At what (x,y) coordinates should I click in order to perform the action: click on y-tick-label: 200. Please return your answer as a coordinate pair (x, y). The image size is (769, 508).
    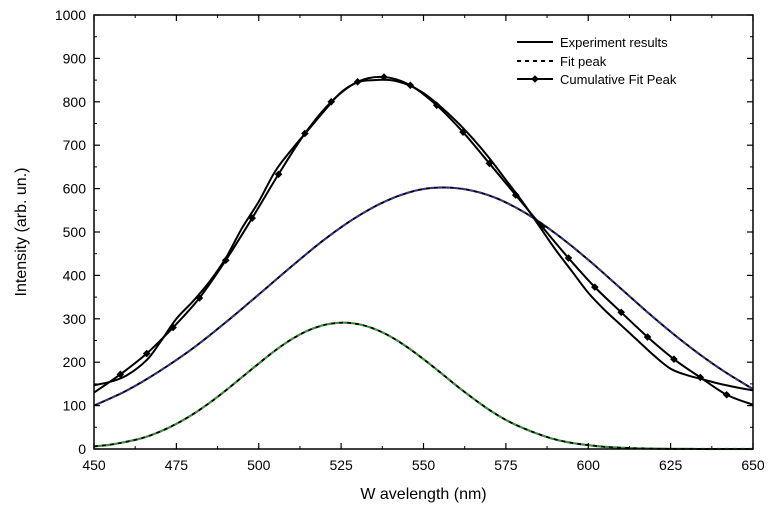
    Looking at the image, I should click on (75, 362).